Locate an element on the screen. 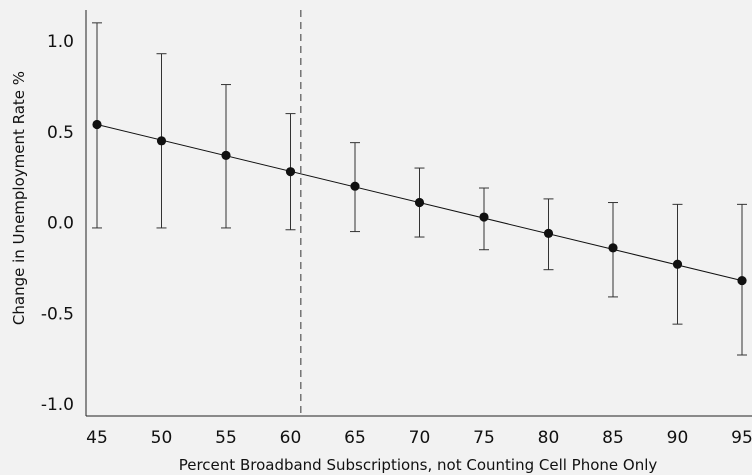 Image resolution: width=752 pixels, height=475 pixels. x-tick-label: 90 is located at coordinates (678, 438).